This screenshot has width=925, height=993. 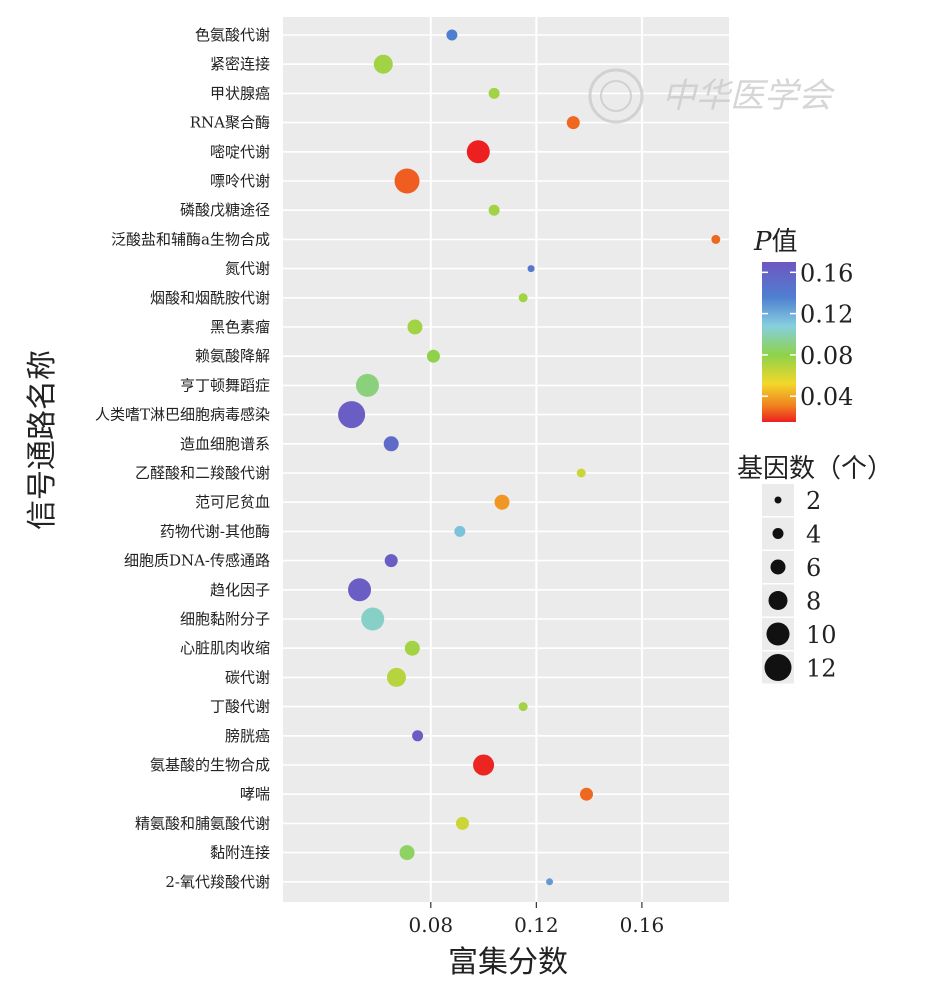 I want to click on y-tick-label: 泛酸盐和辅酶a生物合成, so click(x=190, y=239).